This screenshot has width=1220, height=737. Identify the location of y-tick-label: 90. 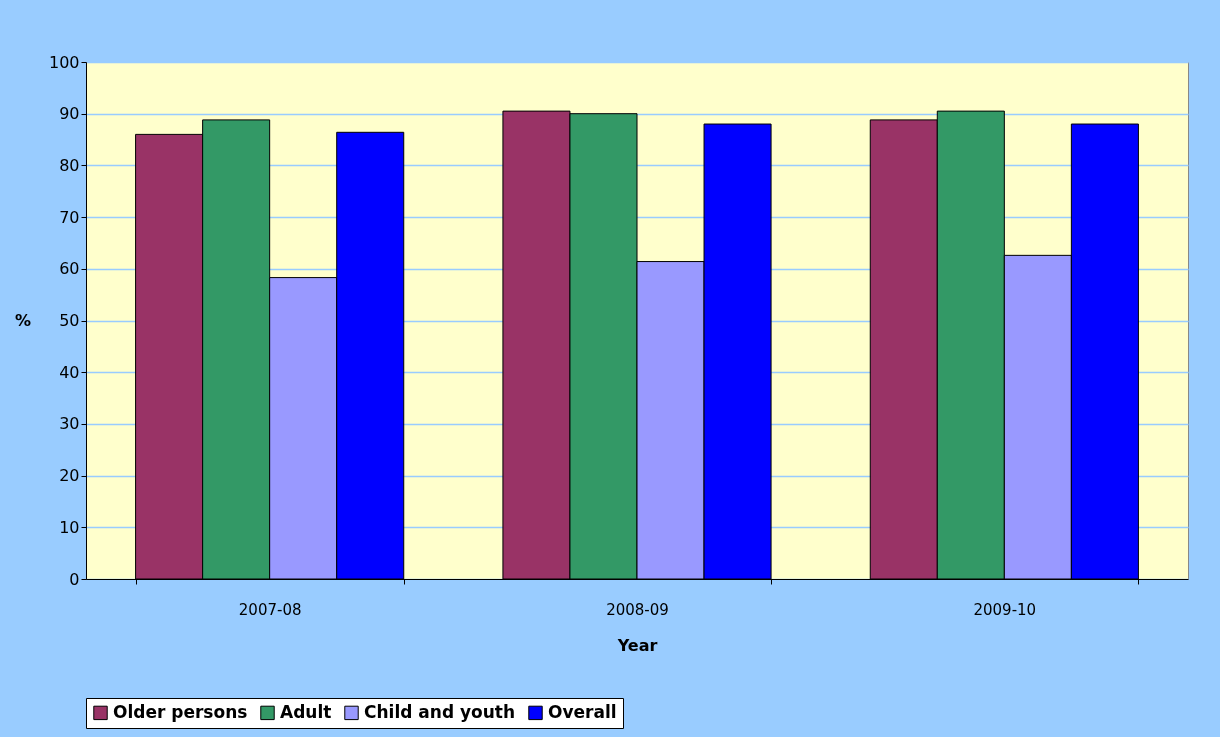
(69, 114).